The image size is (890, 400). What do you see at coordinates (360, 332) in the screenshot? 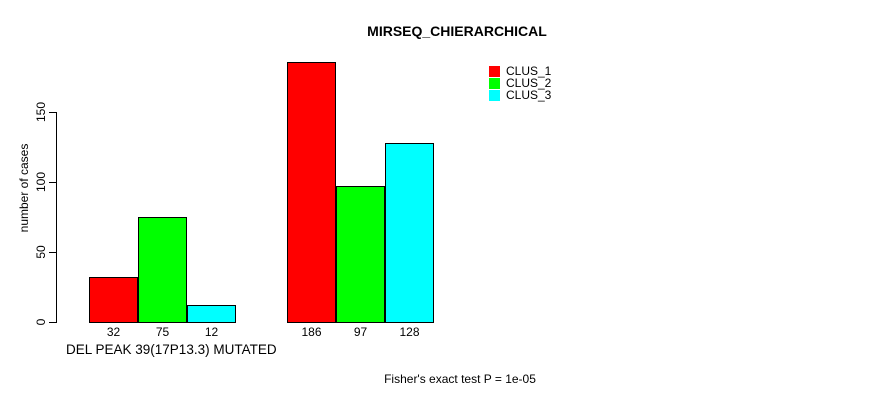
I see `bar-value-label: 97` at bounding box center [360, 332].